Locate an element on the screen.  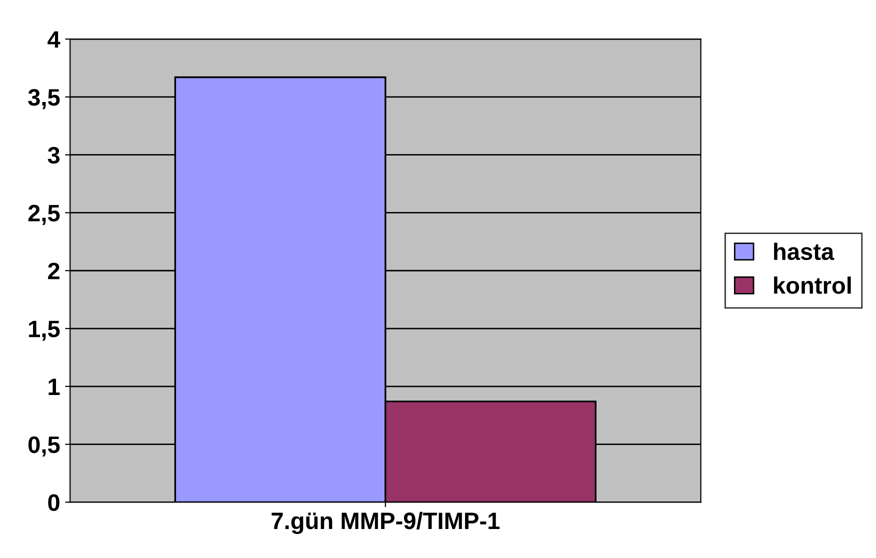
y-tick-label: 0,5 is located at coordinates (44, 446).